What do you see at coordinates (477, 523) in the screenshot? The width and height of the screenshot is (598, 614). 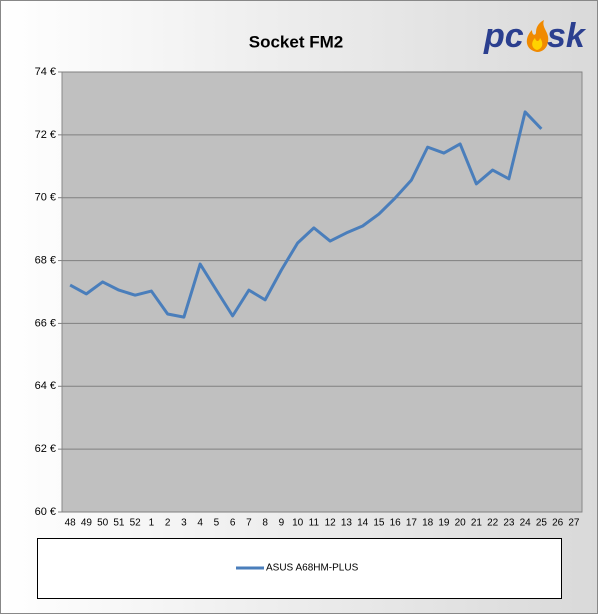 I see `x-tick-label: 21` at bounding box center [477, 523].